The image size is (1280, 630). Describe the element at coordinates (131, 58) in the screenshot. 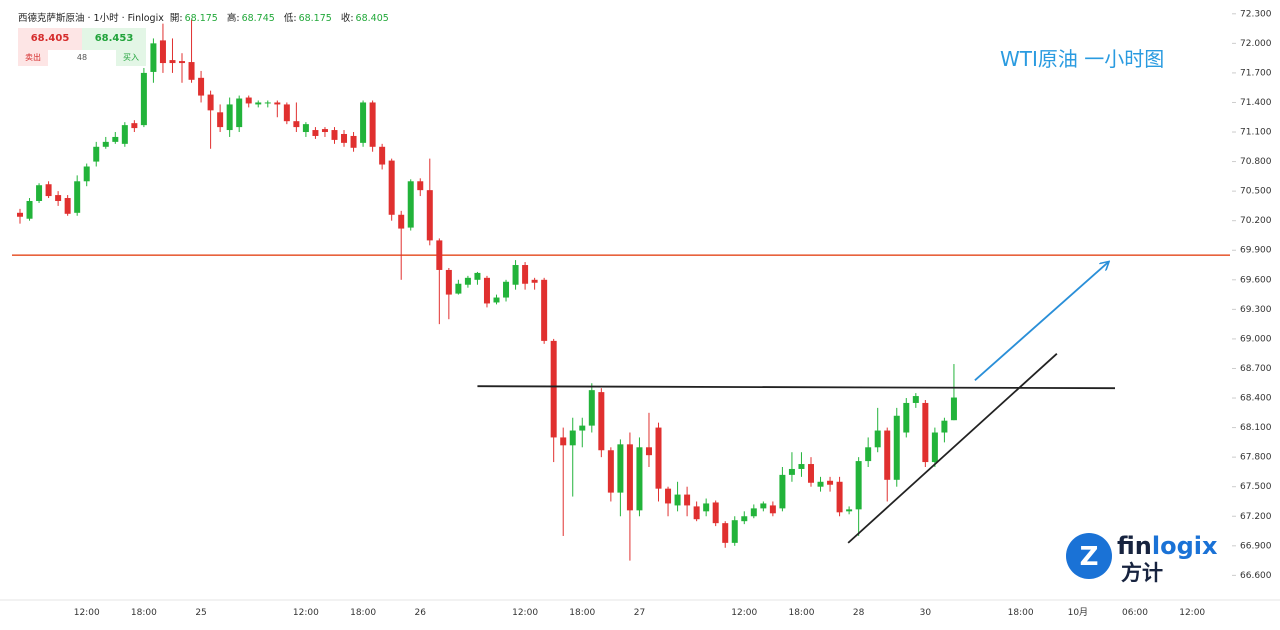

I see `buy-button: 买入` at that location.